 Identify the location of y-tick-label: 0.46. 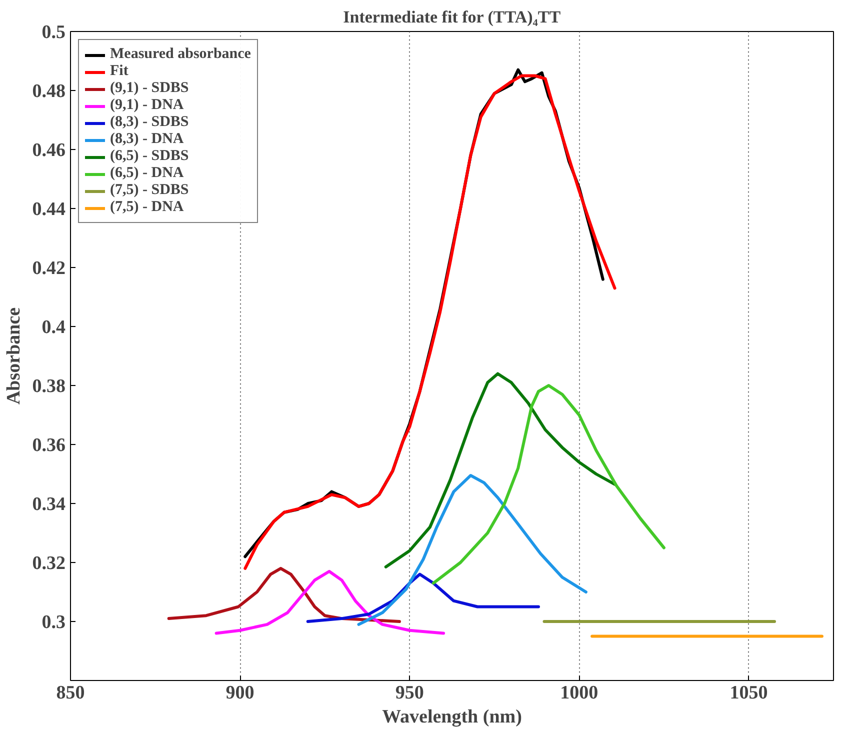
(49, 150).